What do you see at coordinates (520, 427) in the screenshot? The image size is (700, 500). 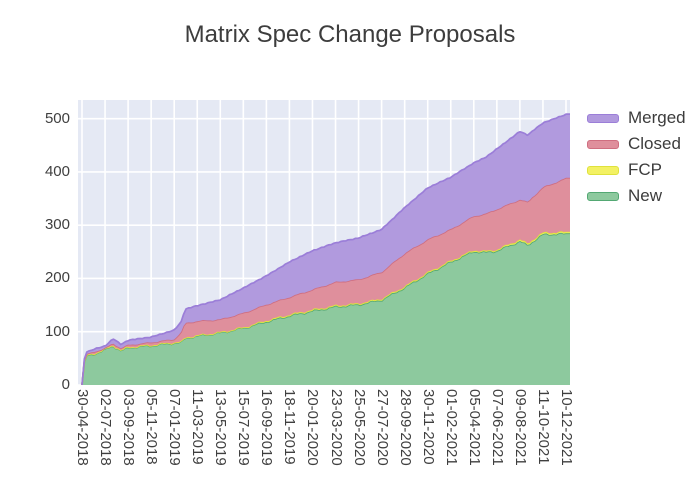 I see `x-tick-label: 09-08-2021` at bounding box center [520, 427].